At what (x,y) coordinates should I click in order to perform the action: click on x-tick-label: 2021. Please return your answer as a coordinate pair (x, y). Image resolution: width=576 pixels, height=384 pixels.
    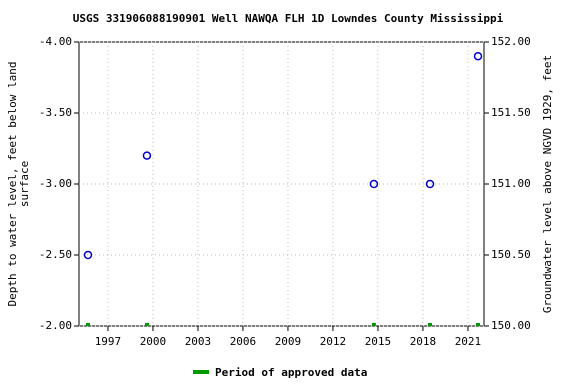
    Looking at the image, I should click on (468, 341).